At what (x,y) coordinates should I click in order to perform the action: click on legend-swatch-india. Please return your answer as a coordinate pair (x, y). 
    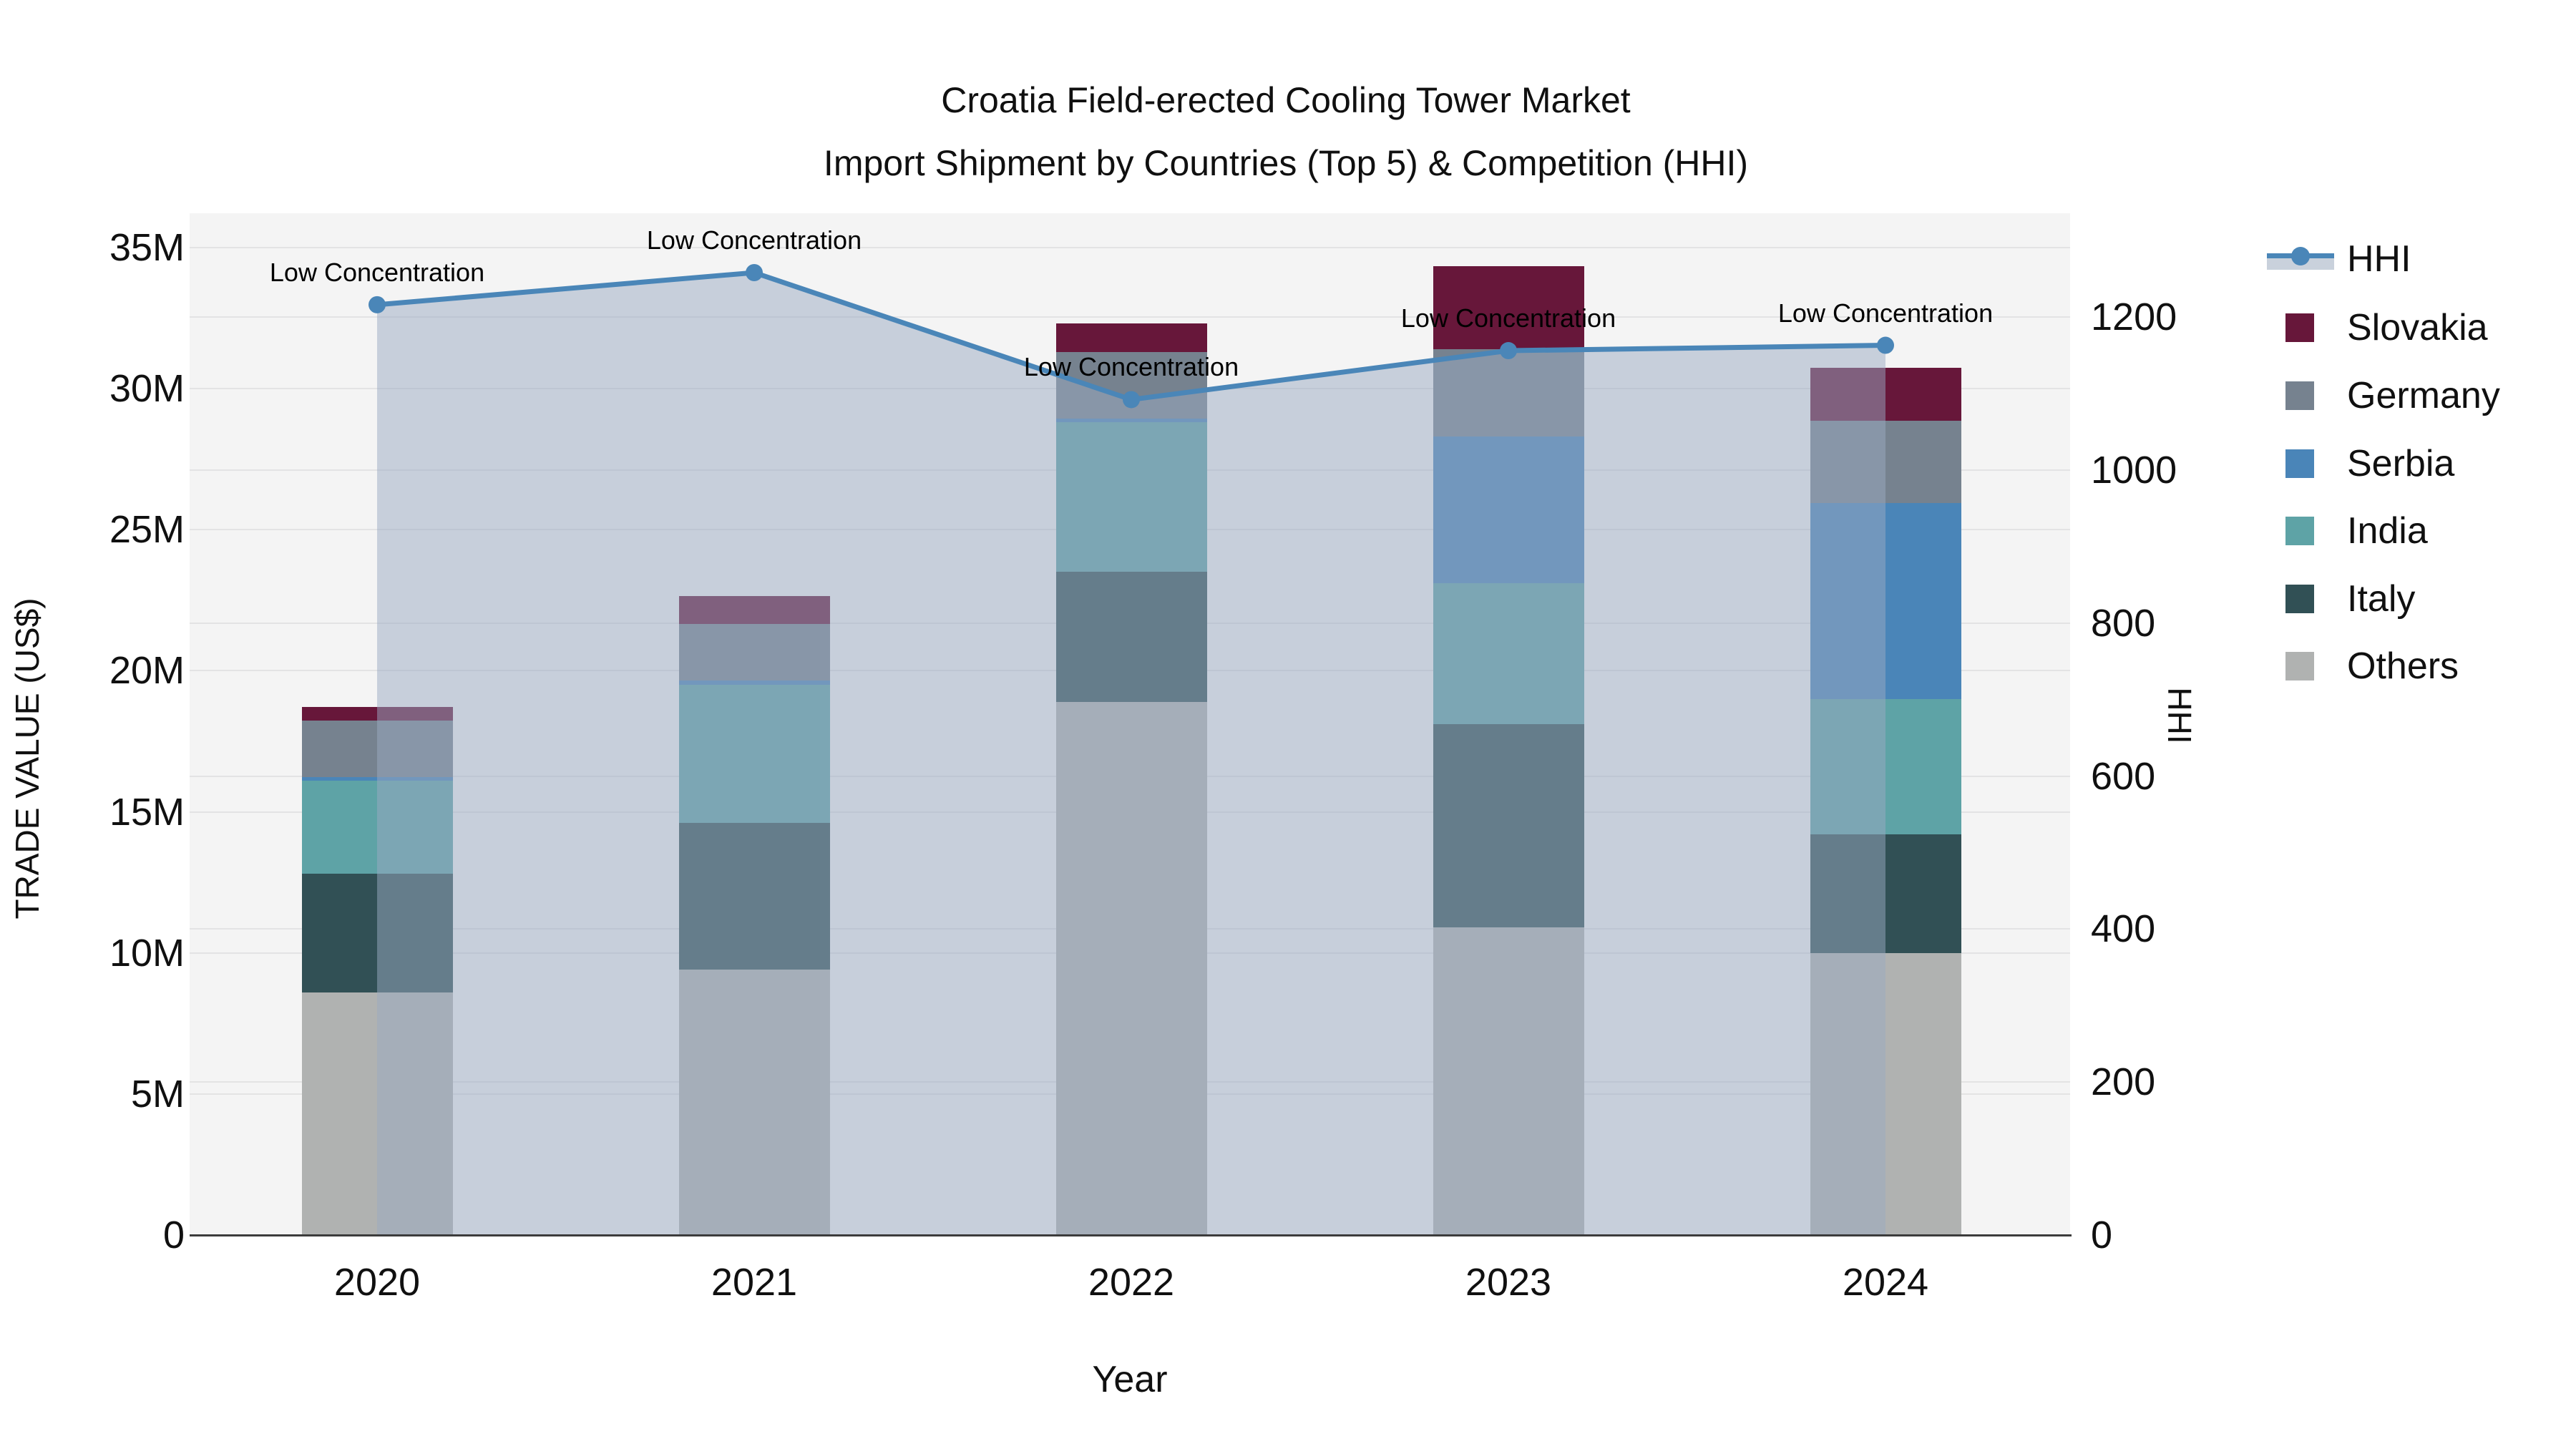
    Looking at the image, I should click on (2299, 531).